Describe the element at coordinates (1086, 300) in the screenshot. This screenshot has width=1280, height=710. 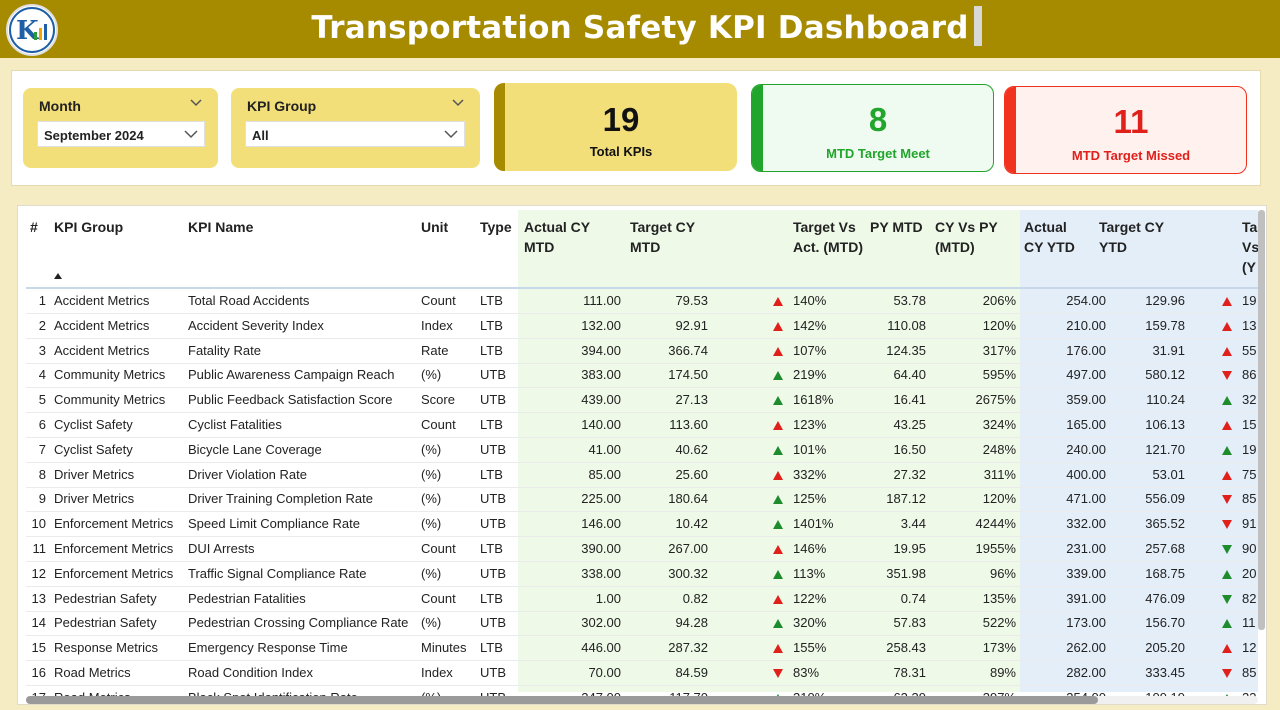
I see `cell-actual-ytd: 254.00` at that location.